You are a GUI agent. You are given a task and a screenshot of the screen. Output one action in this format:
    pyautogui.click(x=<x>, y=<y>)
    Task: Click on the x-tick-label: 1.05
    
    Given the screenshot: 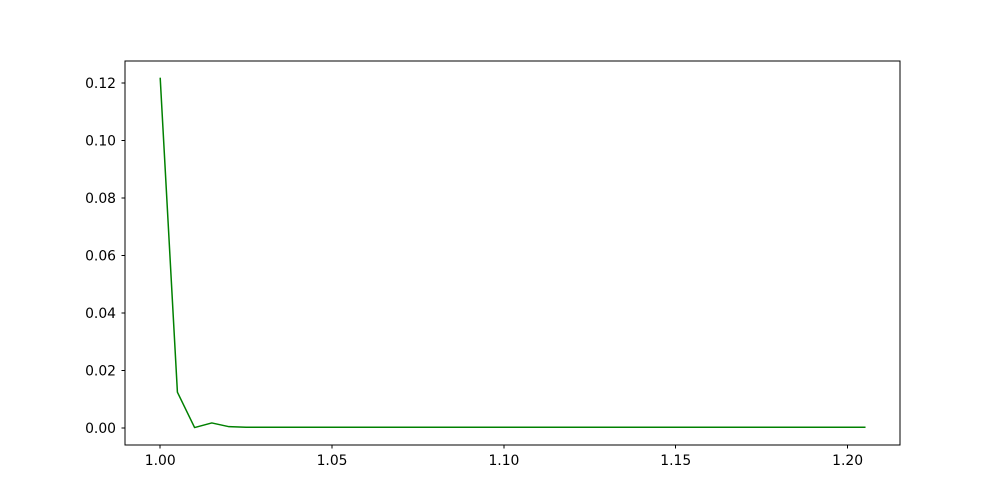 What is the action you would take?
    pyautogui.click(x=332, y=461)
    